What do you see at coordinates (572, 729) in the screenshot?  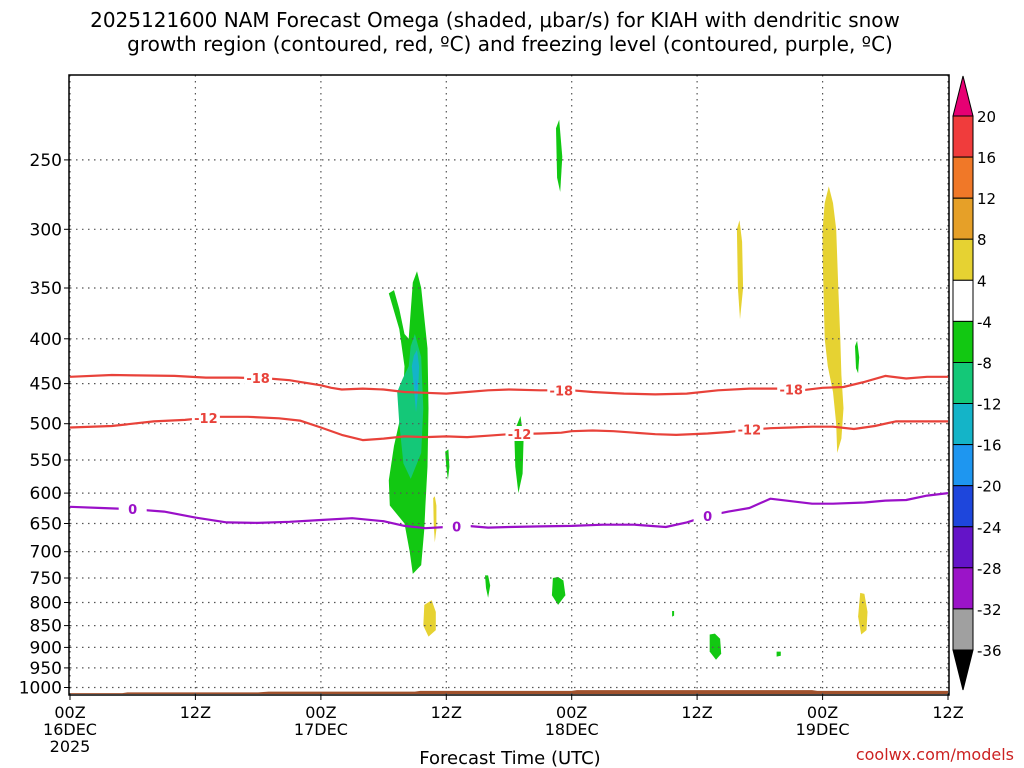 I see `x-tick-label: 18DEC` at bounding box center [572, 729].